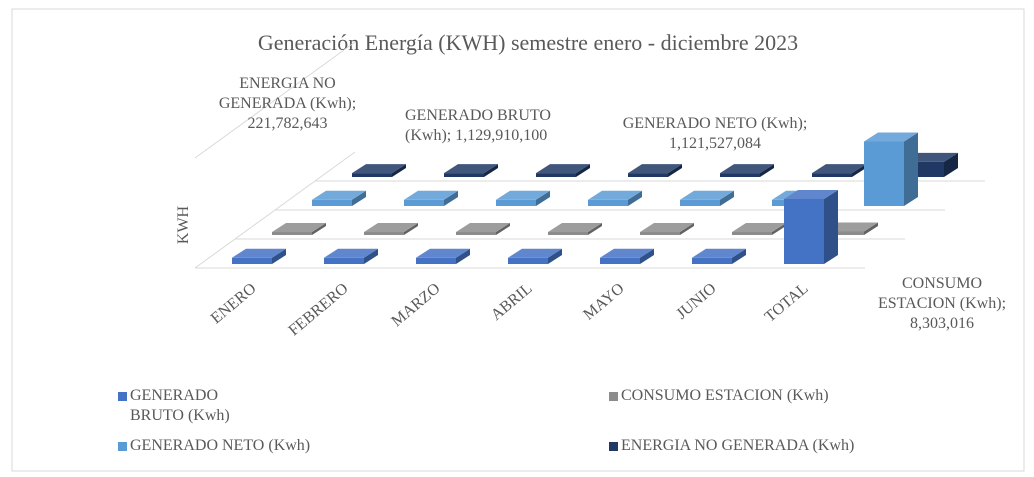 The height and width of the screenshot is (477, 1034). I want to click on legend-label: GENERADO BRUTO (Kwh), so click(180, 405).